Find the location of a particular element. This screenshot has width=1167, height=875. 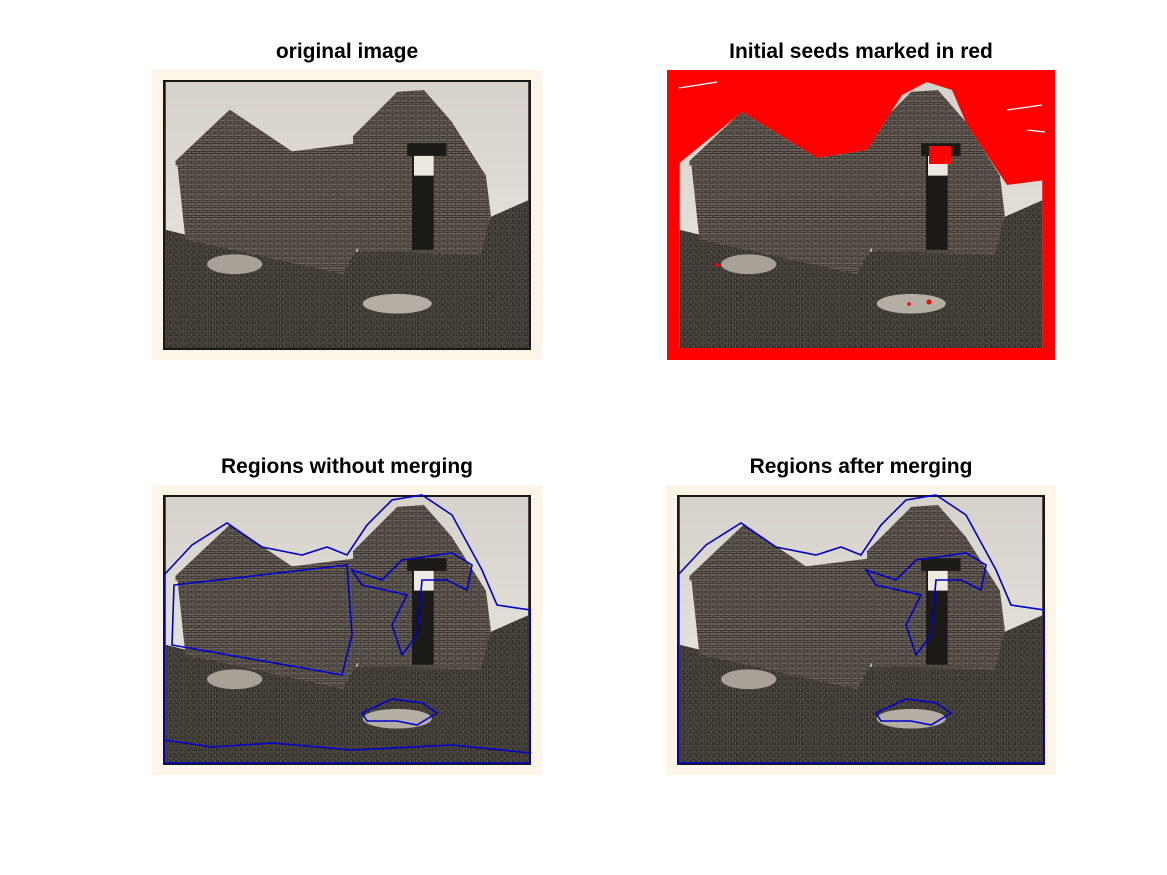

merged-regions-photo is located at coordinates (861, 629).